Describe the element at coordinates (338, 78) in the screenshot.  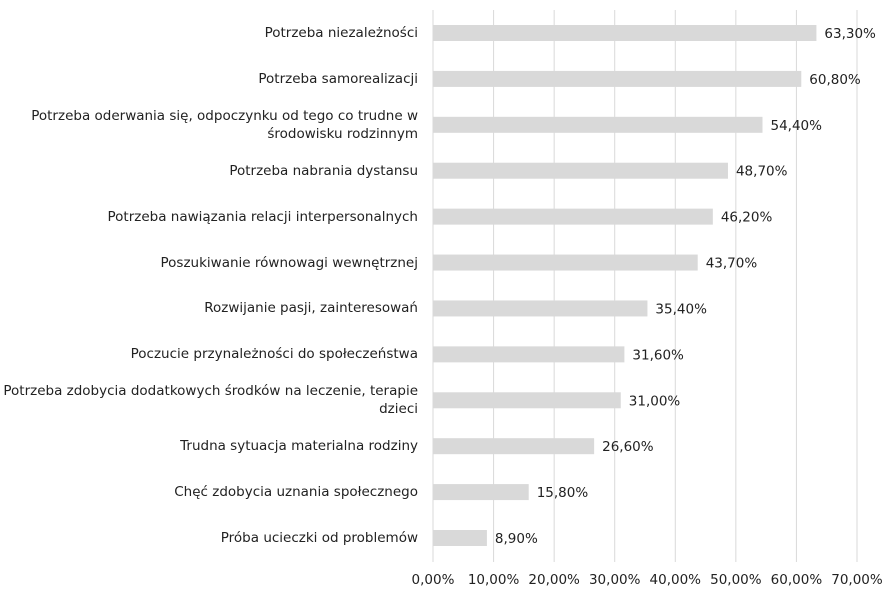
I see `category-label: Potrzeba samorealizacji` at that location.